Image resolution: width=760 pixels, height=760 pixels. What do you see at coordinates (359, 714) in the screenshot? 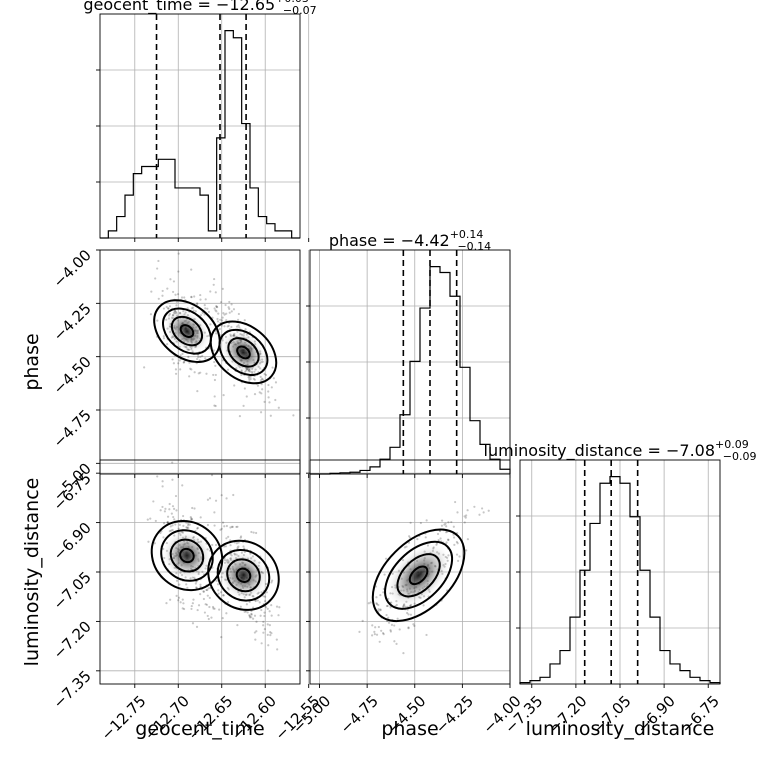
I see `x-tick-label: −4.75` at bounding box center [359, 714].